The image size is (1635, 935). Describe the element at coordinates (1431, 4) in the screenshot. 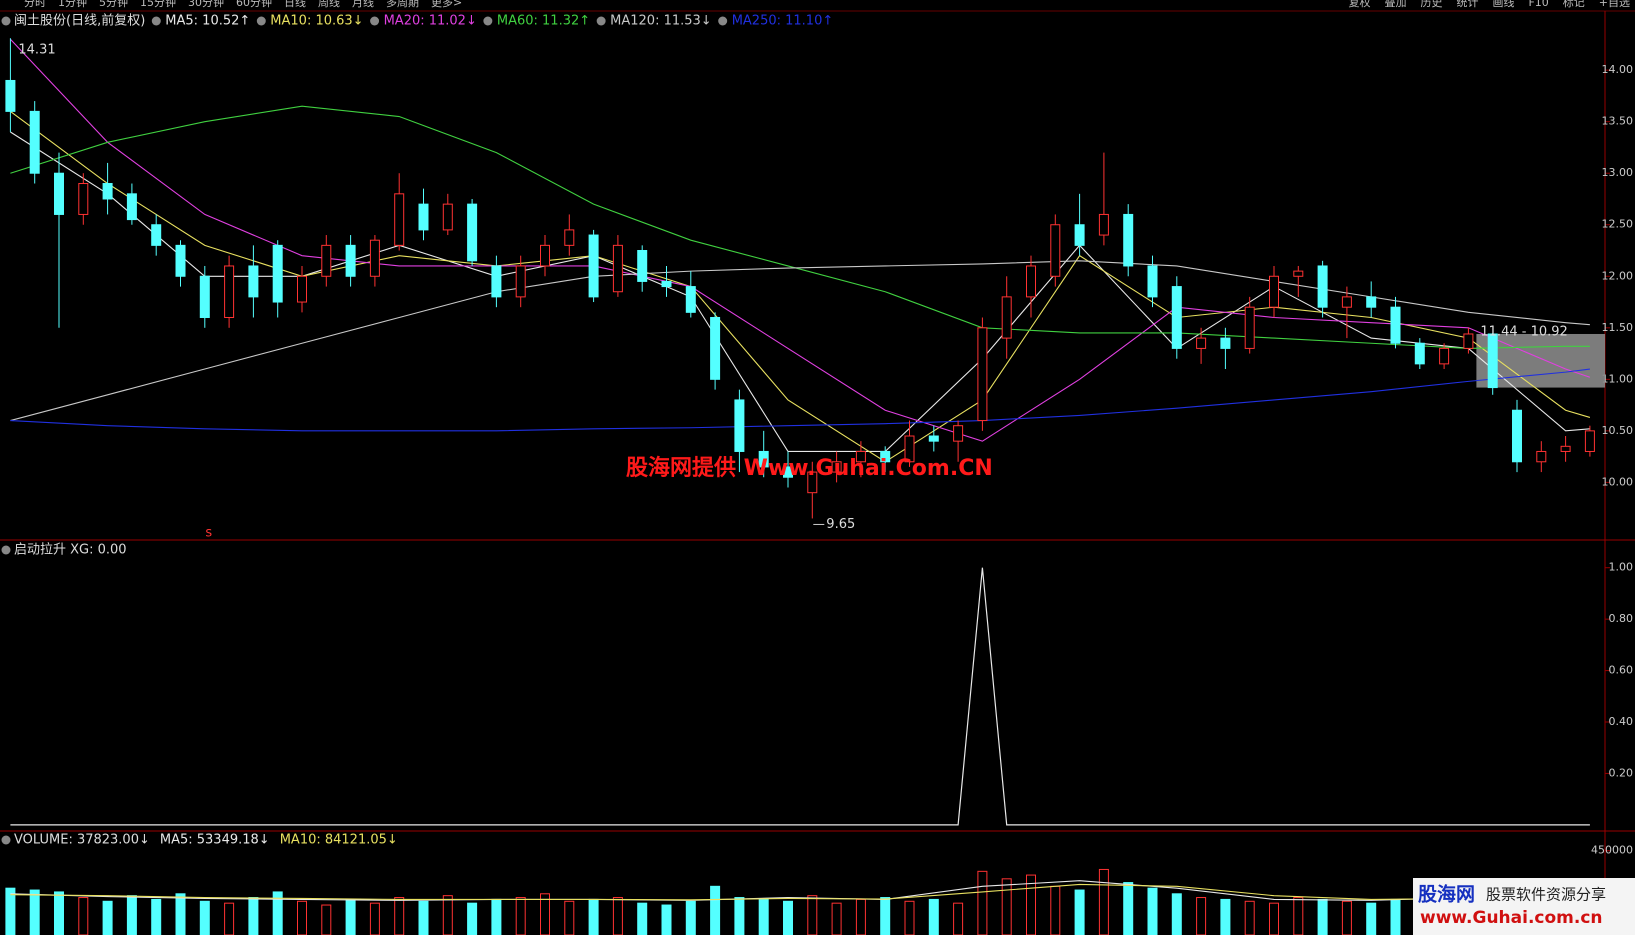

I see `tool-button: 历史` at that location.